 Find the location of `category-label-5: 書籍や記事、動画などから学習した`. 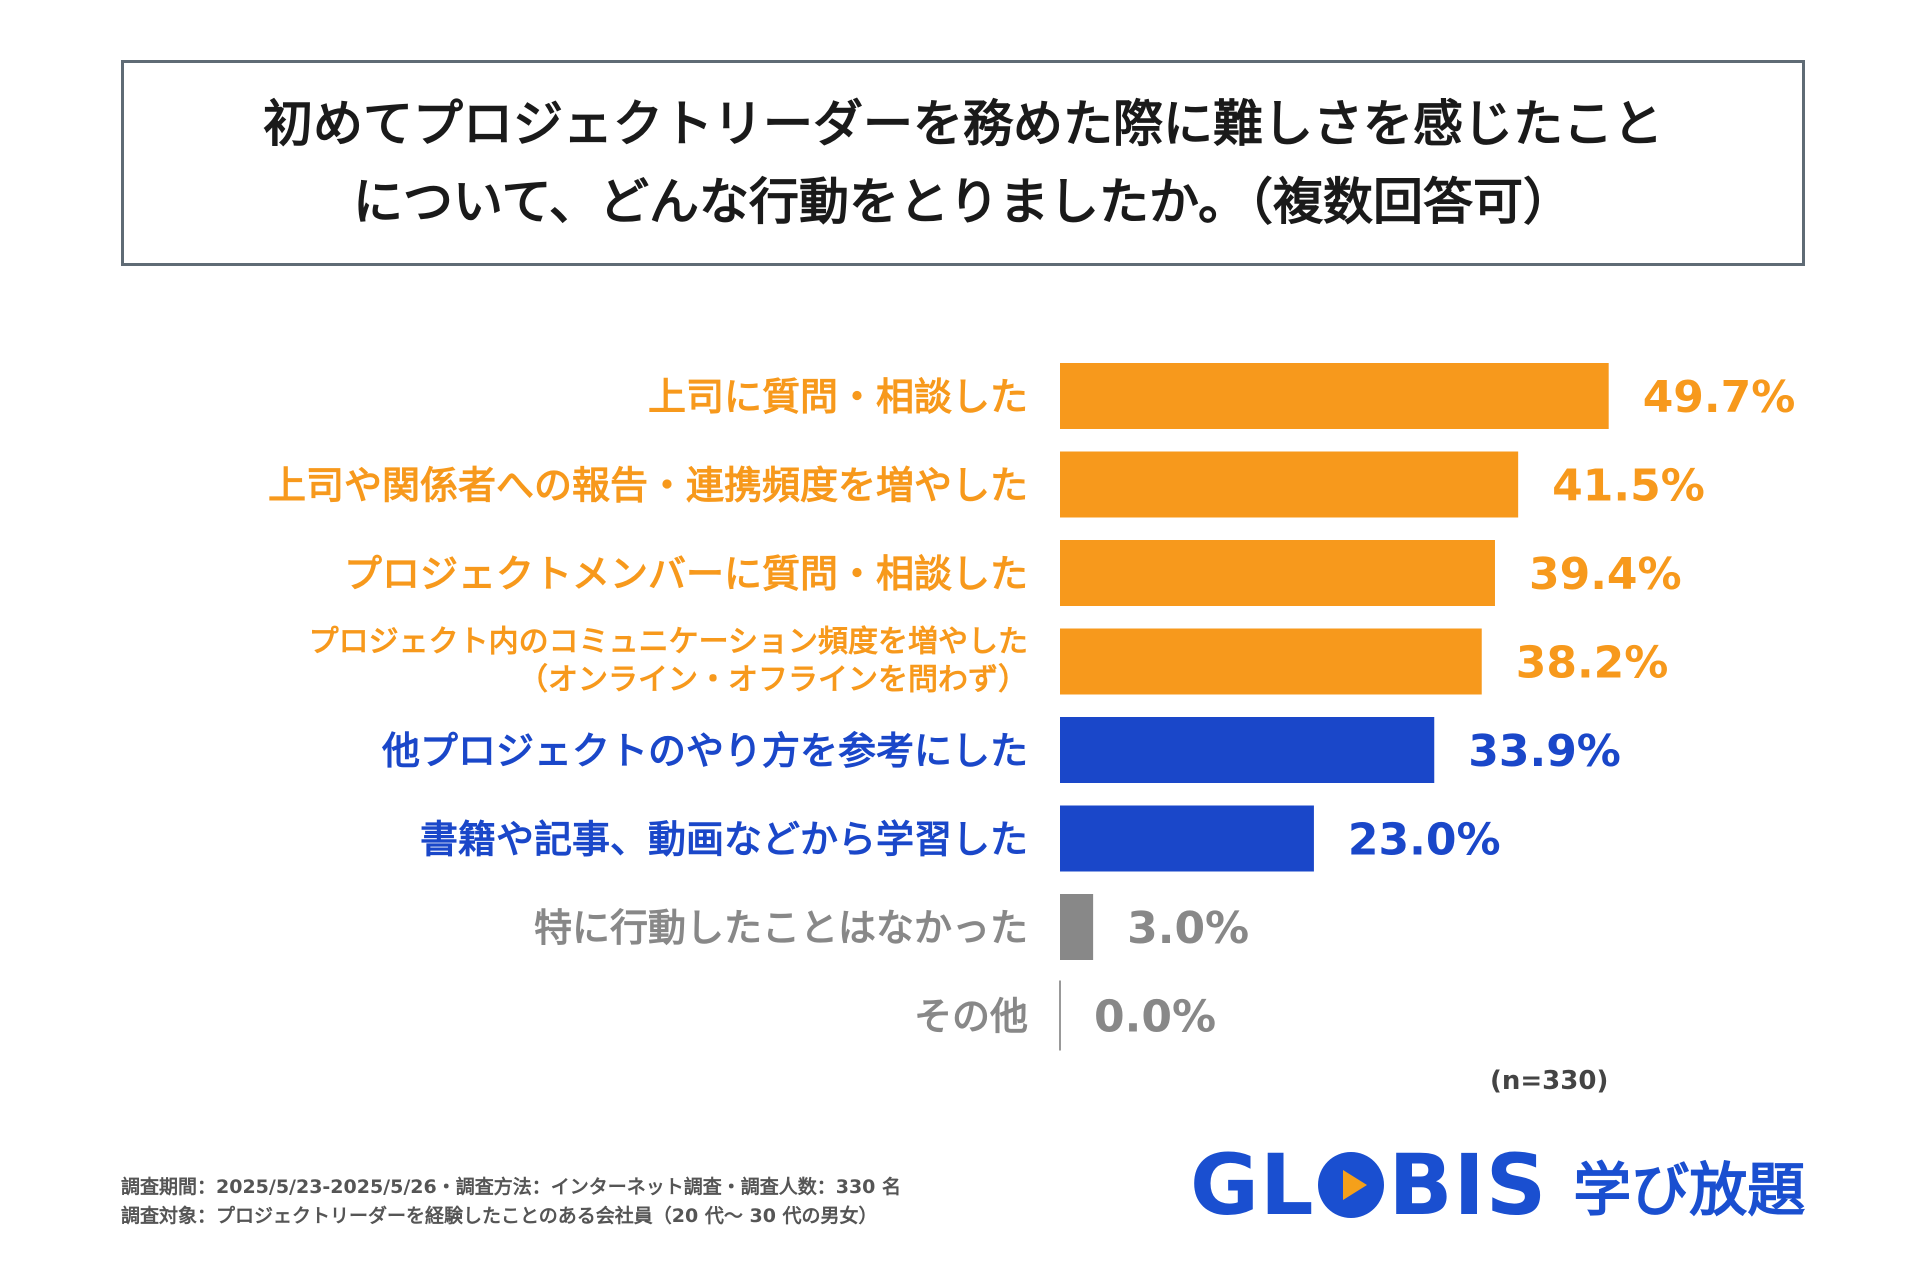

category-label-5: 書籍や記事、動画などから学習した is located at coordinates (724, 840).